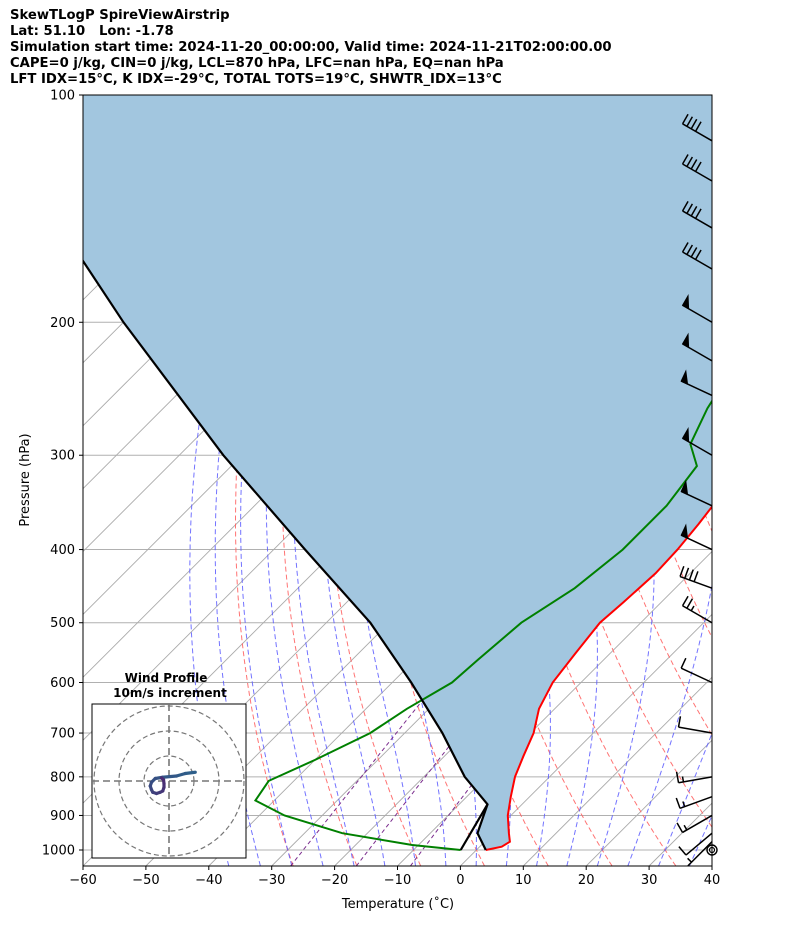  I want to click on x-tick-label: 10, so click(523, 880).